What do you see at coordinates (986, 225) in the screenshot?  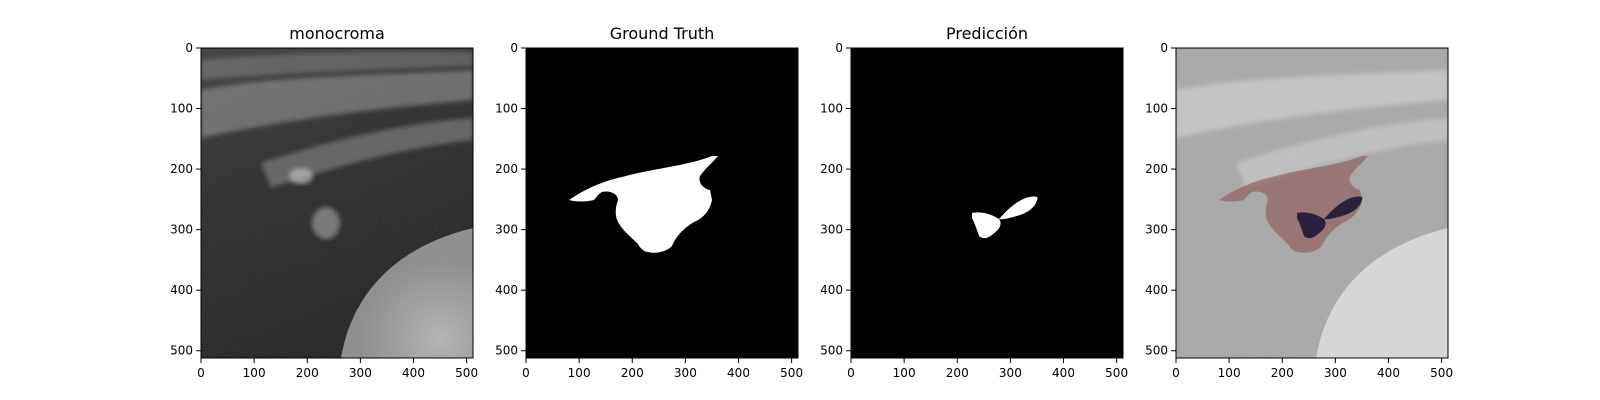 I see `prediction-mask-left` at bounding box center [986, 225].